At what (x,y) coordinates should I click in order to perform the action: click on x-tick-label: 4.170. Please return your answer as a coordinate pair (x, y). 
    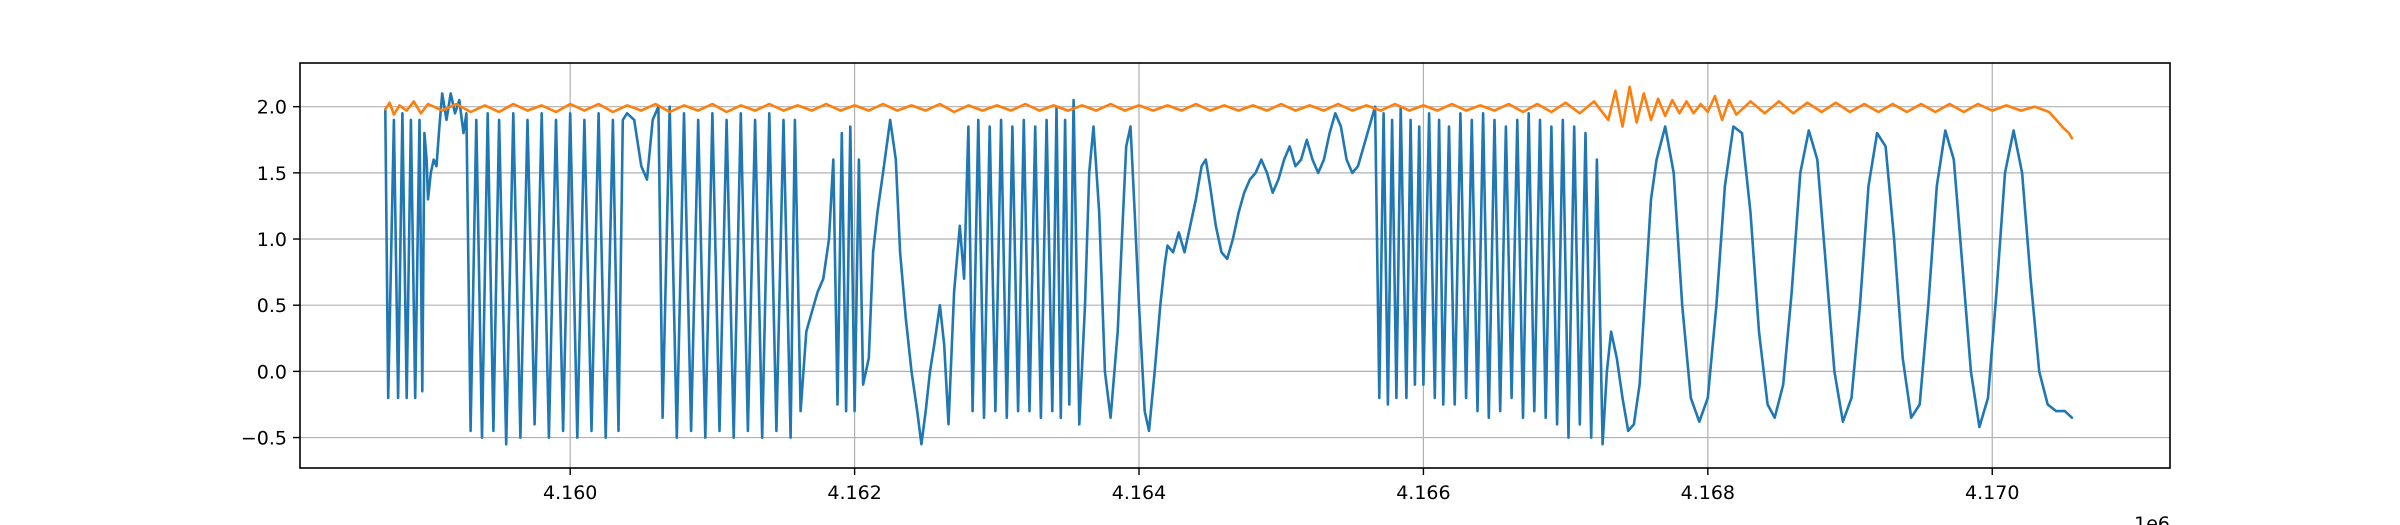
    Looking at the image, I should click on (1992, 493).